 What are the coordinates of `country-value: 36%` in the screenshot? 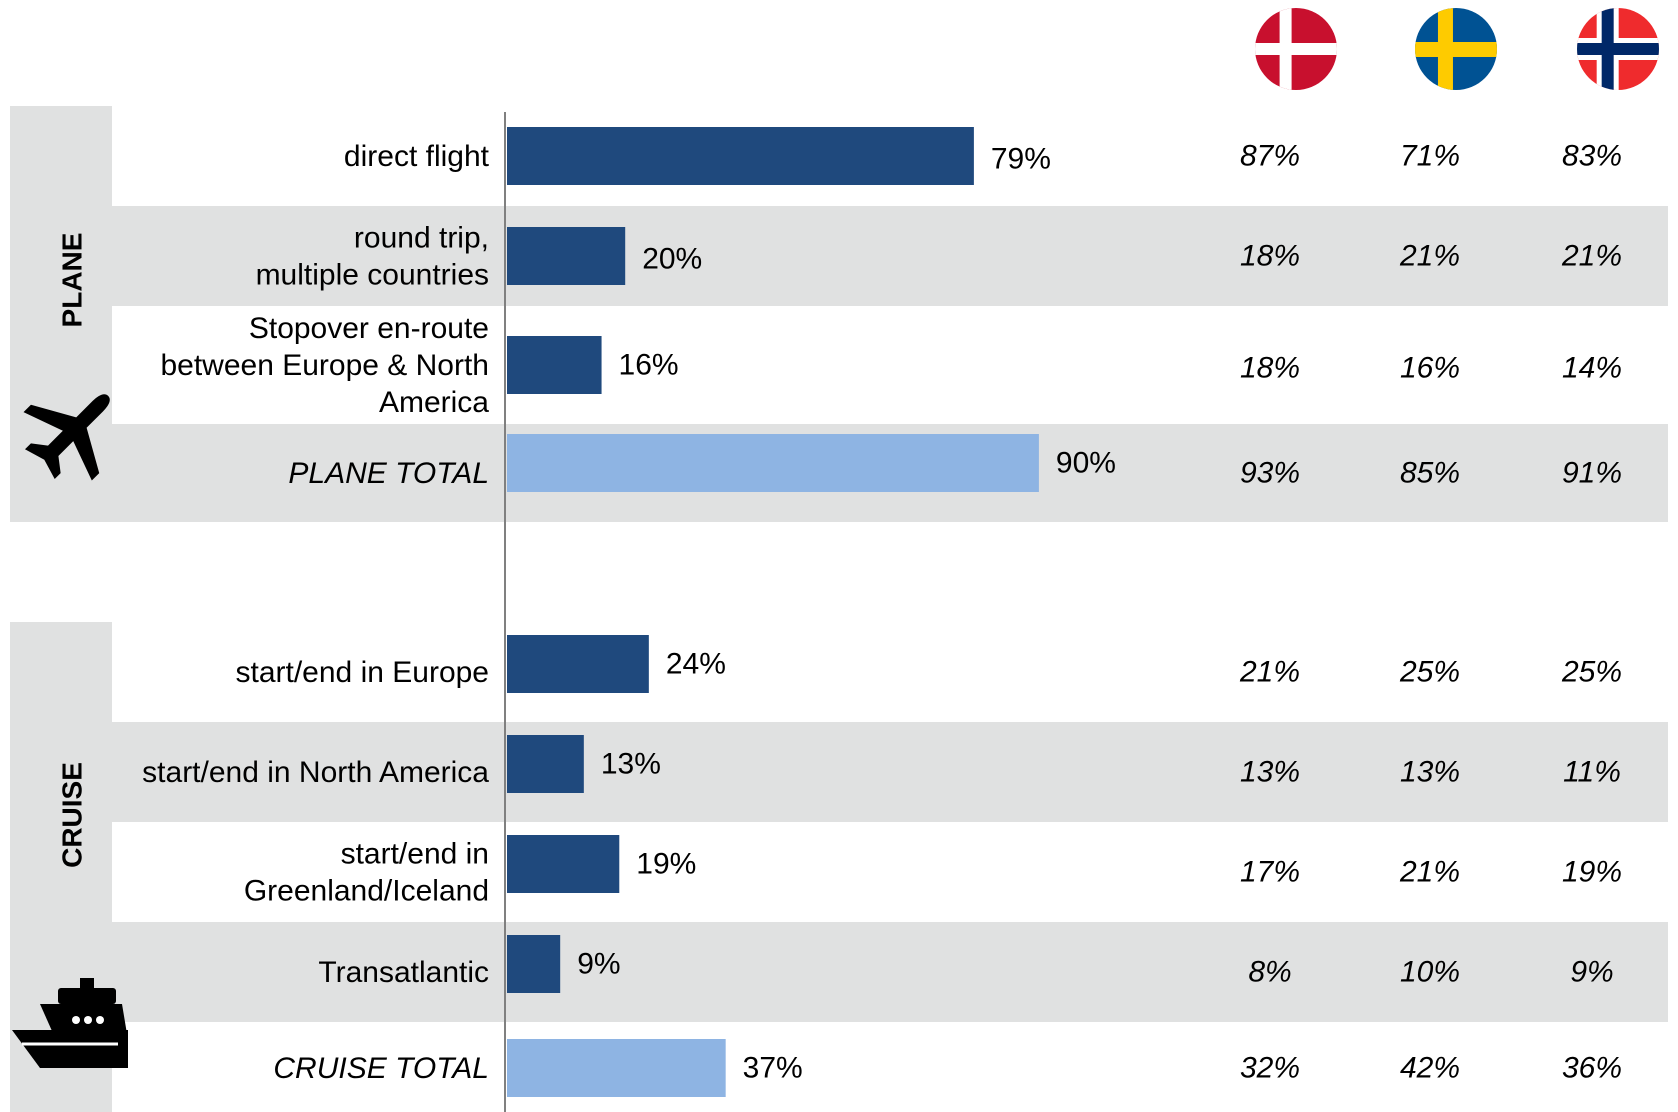 It's located at (1592, 1068).